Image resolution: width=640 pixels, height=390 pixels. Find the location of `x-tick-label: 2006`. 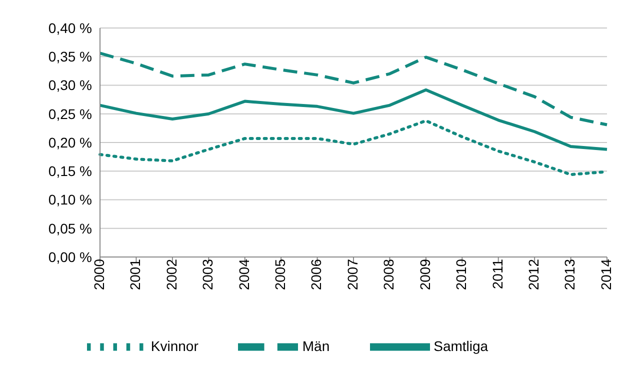

x-tick-label: 2006 is located at coordinates (316, 274).